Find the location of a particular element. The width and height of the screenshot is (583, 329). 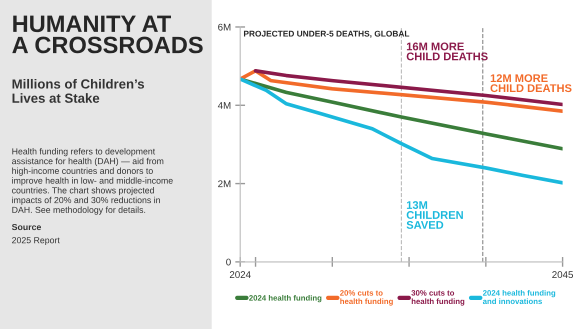

y-tick-label: 0 is located at coordinates (228, 262).